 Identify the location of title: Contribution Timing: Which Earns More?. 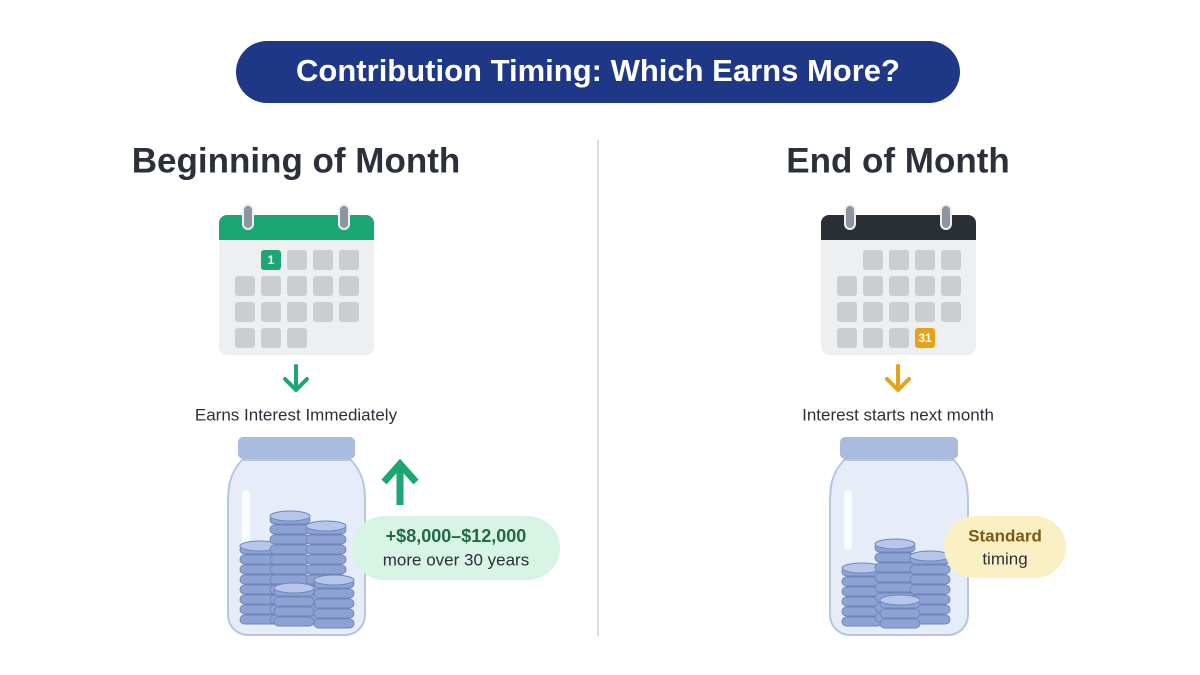
(598, 70).